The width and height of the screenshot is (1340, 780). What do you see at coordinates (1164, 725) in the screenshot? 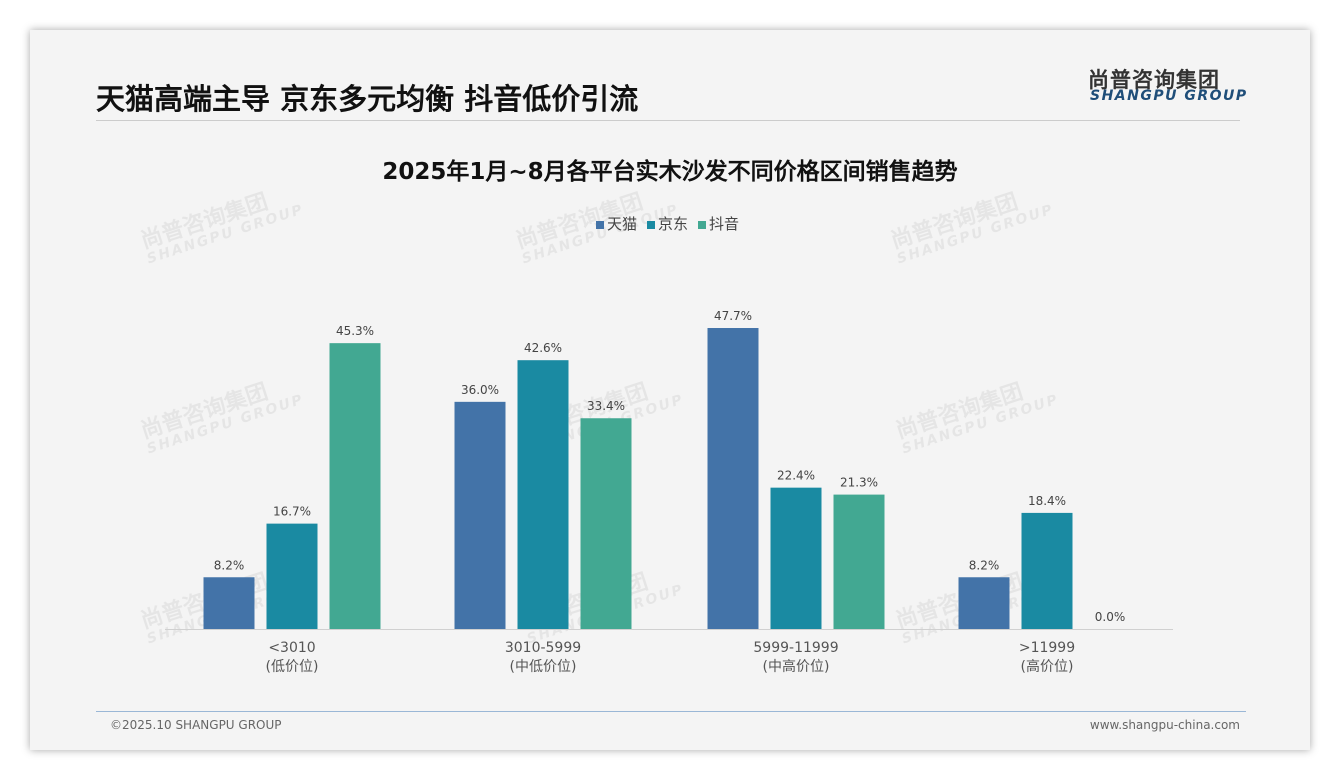
I see `website: www.shangpu-china.com` at bounding box center [1164, 725].